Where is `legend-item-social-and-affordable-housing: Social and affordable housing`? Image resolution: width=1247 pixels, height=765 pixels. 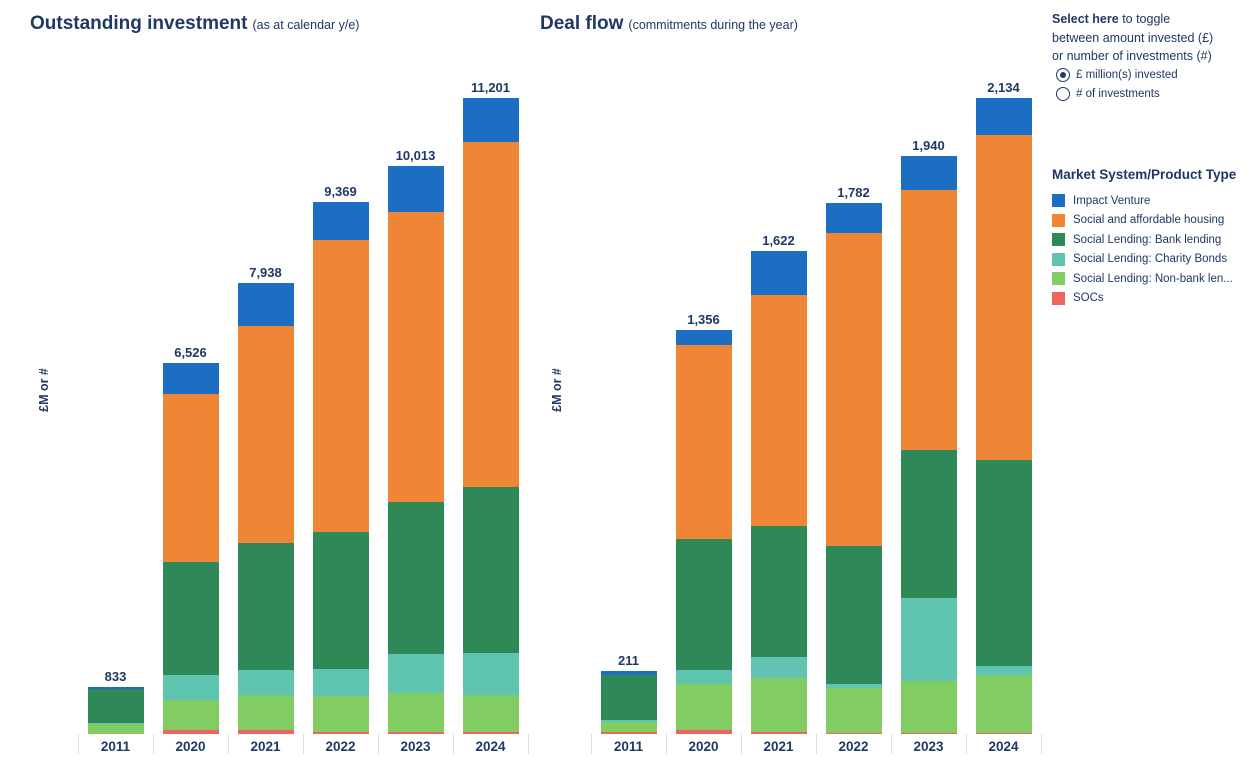
legend-item-social-and-affordable-housing: Social and affordable housing is located at coordinates (1149, 221).